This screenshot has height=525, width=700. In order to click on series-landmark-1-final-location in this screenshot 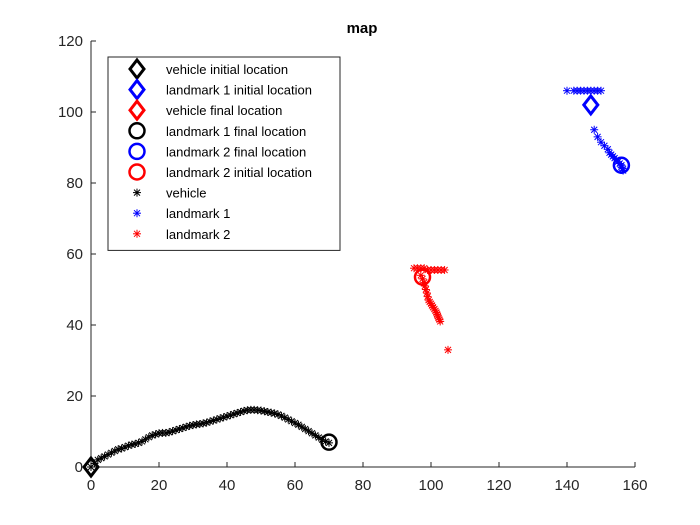, I will do `click(329, 442)`.